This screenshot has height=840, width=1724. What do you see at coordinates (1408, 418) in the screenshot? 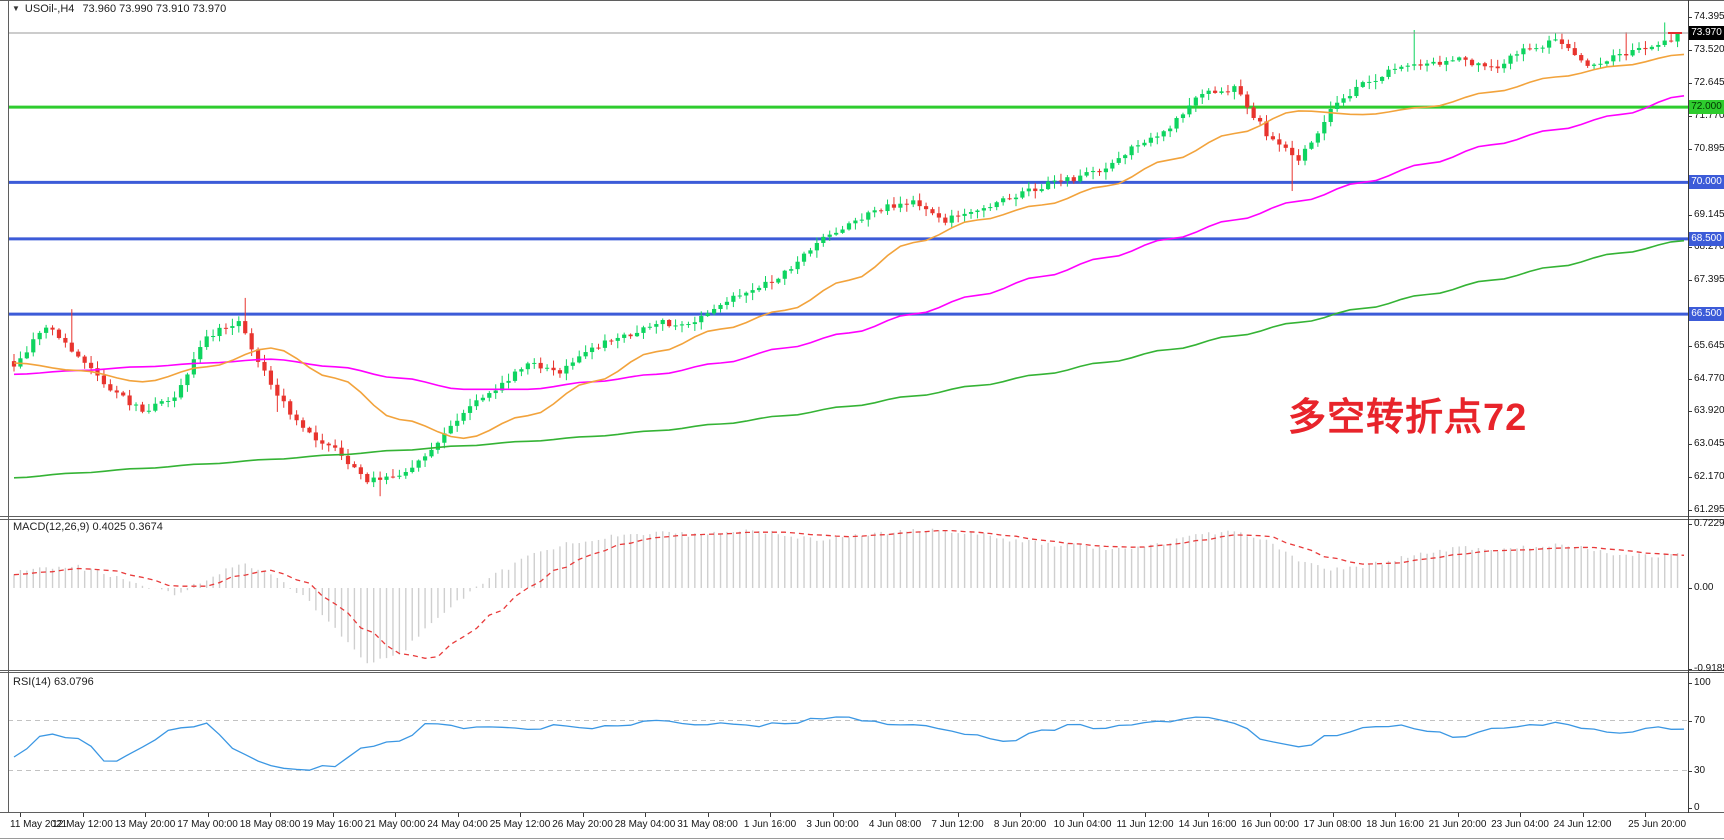
I see `chart-annotation: 多空转折点72` at bounding box center [1408, 418].